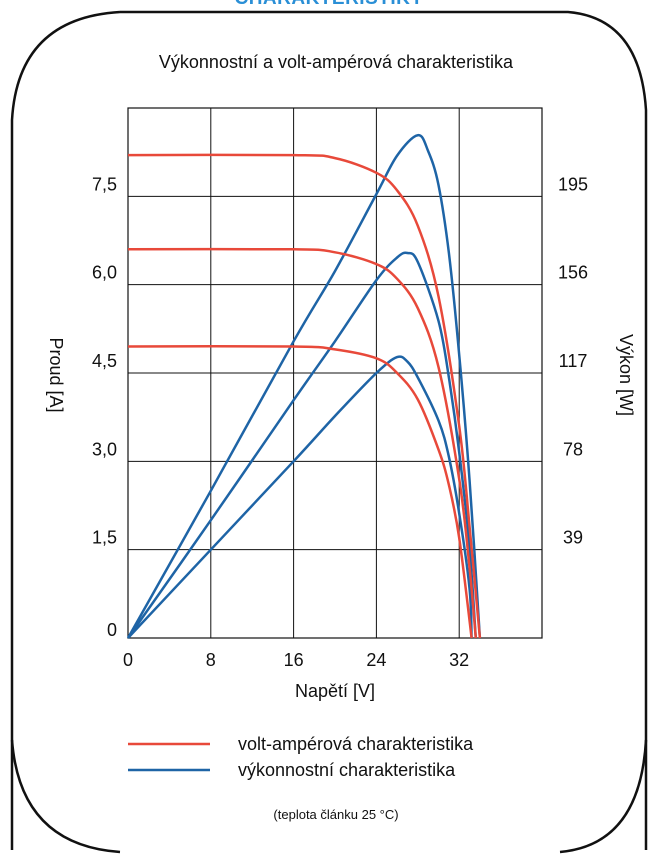 This screenshot has width=658, height=854. What do you see at coordinates (128, 660) in the screenshot?
I see `x-tick-label: 0` at bounding box center [128, 660].